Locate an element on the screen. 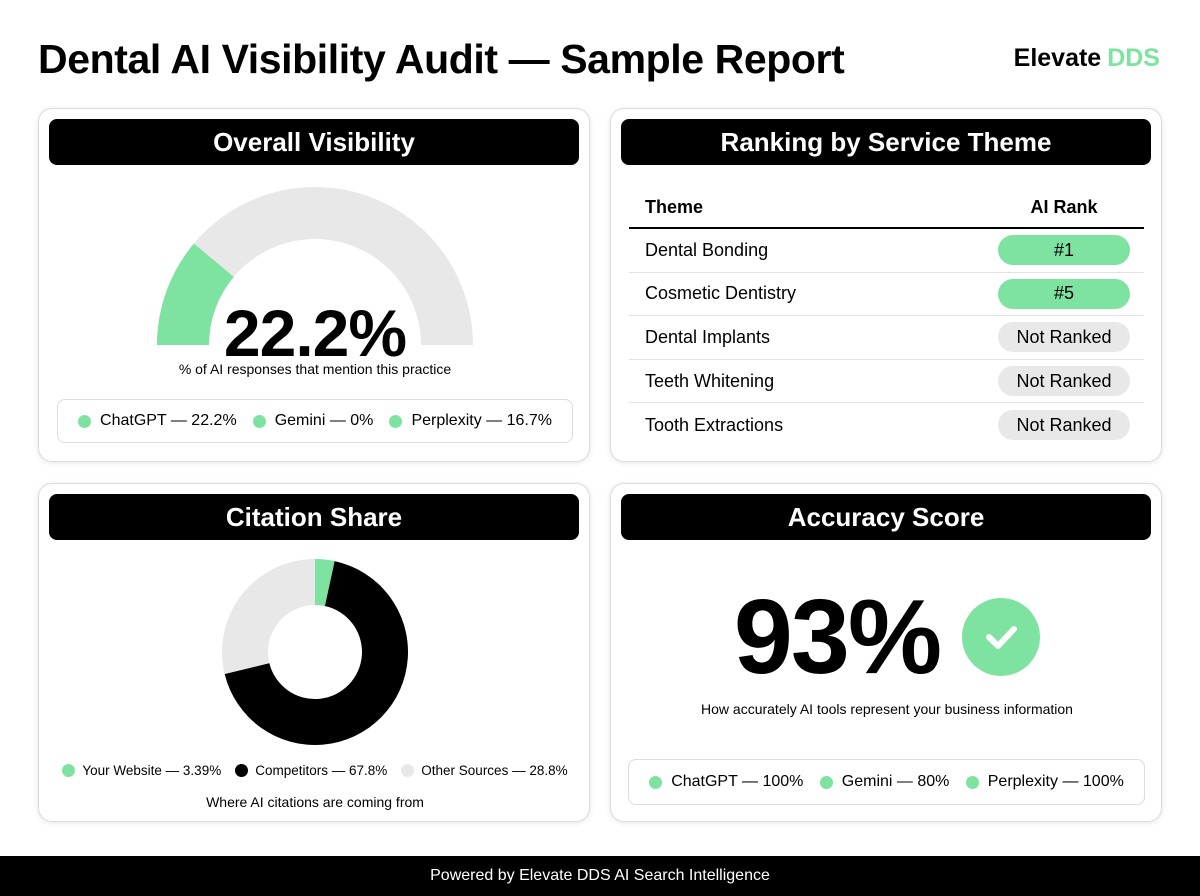 This screenshot has width=1200, height=896. visibility-card-title: Overall Visibility is located at coordinates (314, 142).